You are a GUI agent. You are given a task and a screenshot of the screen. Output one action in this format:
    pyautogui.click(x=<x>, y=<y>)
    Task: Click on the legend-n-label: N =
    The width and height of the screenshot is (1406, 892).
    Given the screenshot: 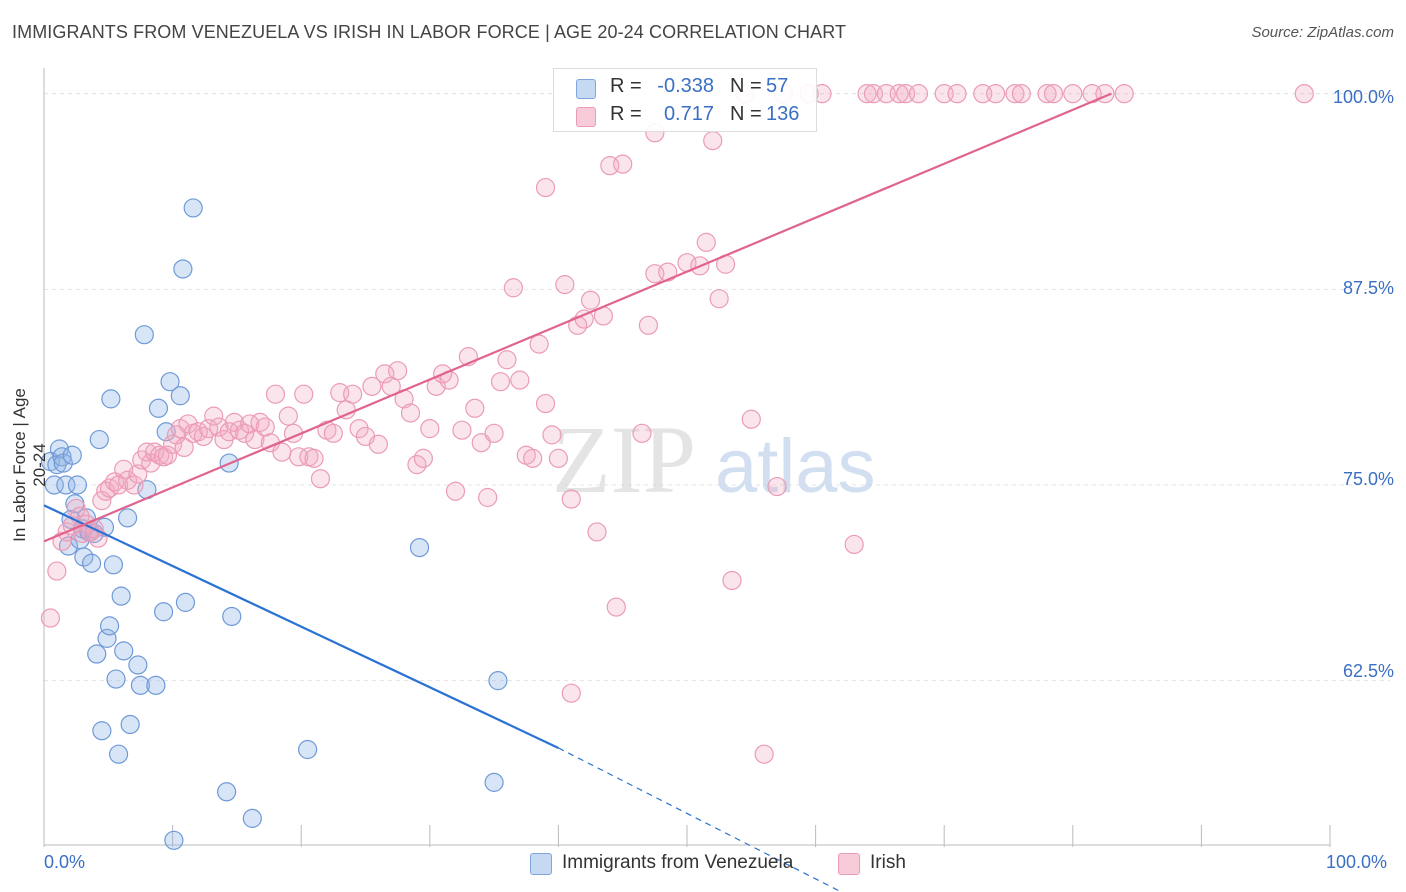 What is the action you would take?
    pyautogui.click(x=746, y=114)
    